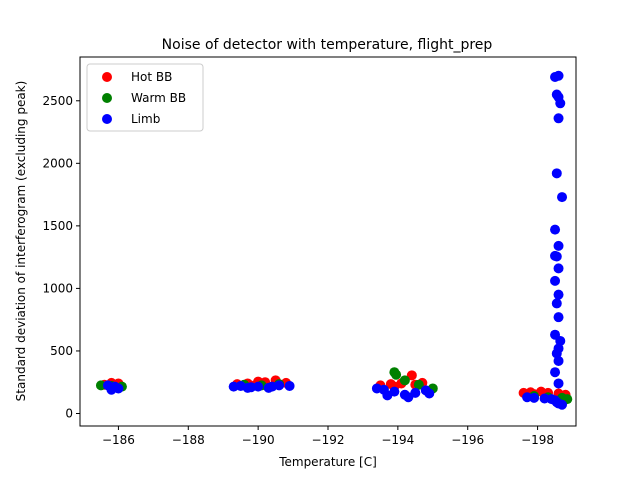 The height and width of the screenshot is (478, 640). I want to click on x-tick-label: −188, so click(188, 440).